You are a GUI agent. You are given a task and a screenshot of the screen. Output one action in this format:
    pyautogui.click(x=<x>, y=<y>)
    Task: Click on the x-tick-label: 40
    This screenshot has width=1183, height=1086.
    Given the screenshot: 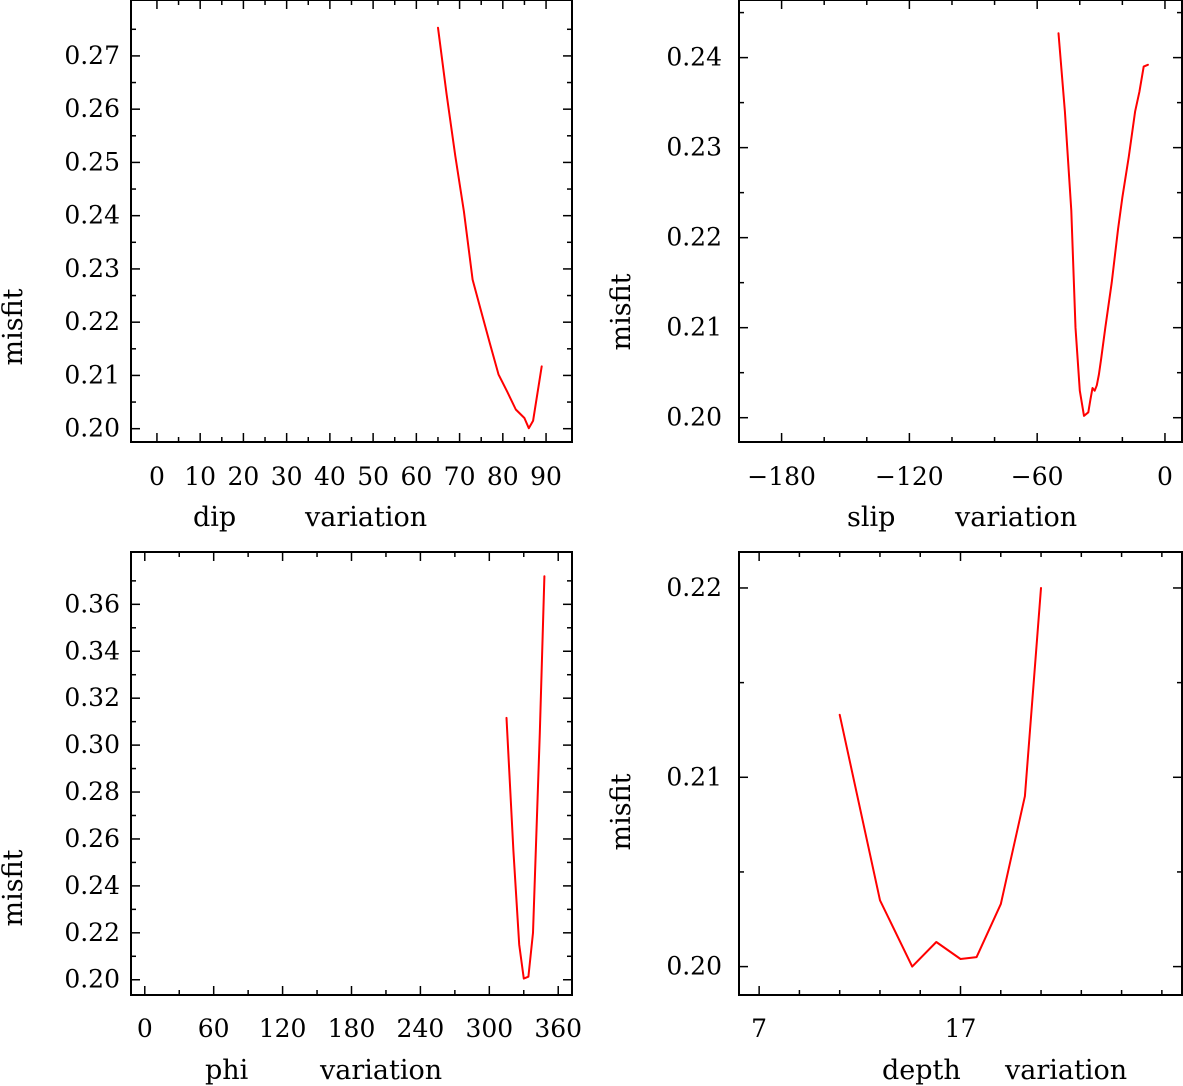 What is the action you would take?
    pyautogui.click(x=330, y=476)
    